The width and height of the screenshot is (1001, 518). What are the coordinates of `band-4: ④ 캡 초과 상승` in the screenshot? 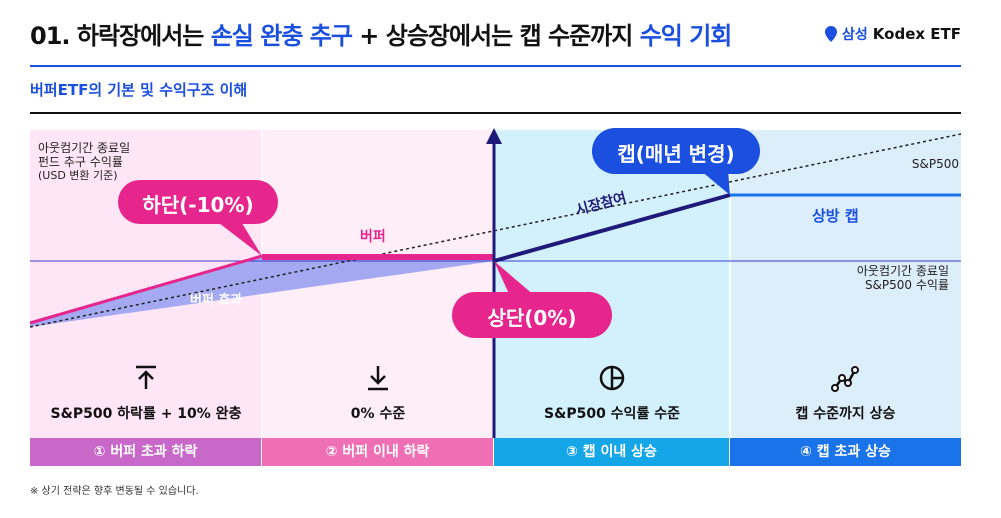 It's located at (845, 452).